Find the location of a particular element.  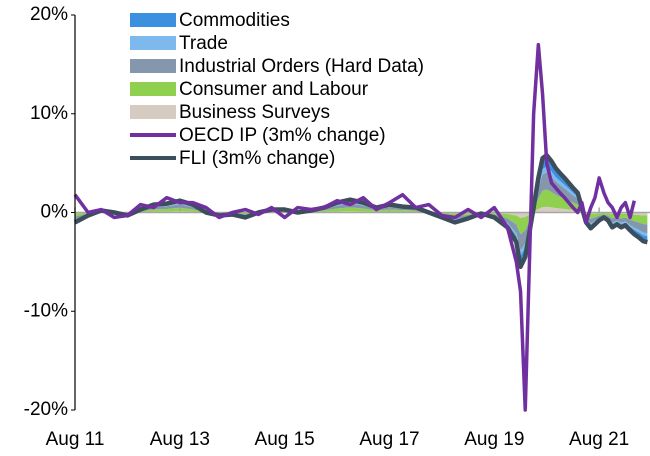

x-tick-label: Aug 11 is located at coordinates (75, 439).